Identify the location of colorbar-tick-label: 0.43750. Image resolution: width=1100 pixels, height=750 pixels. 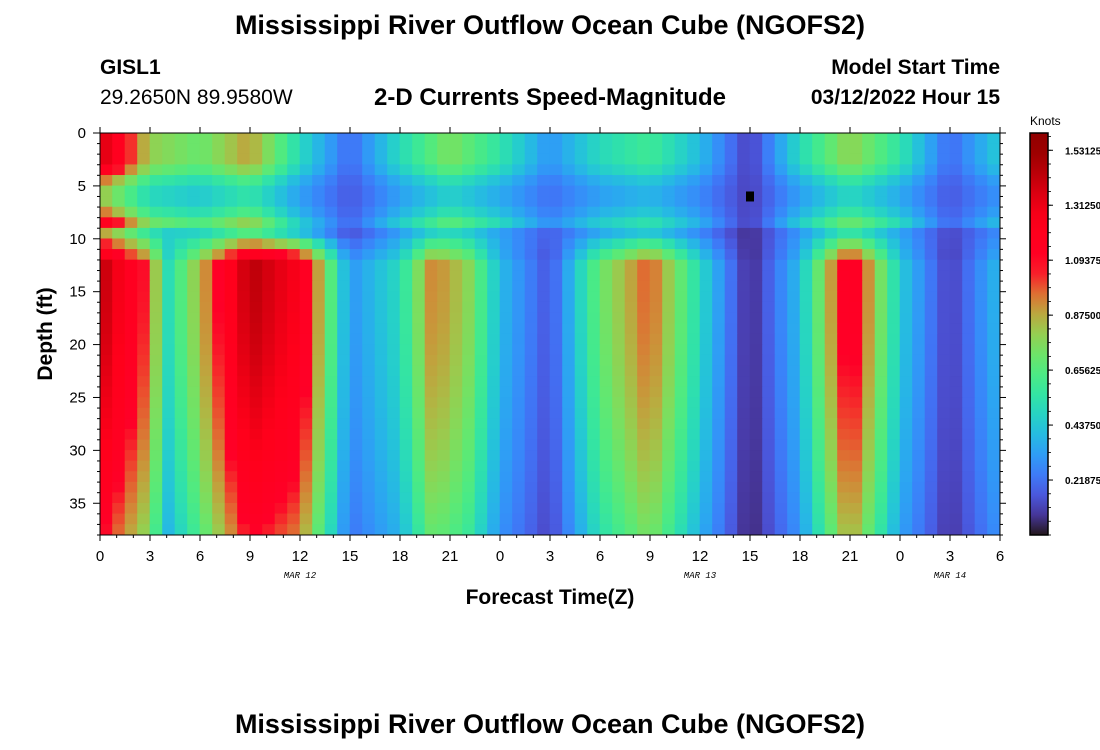
(1082, 426).